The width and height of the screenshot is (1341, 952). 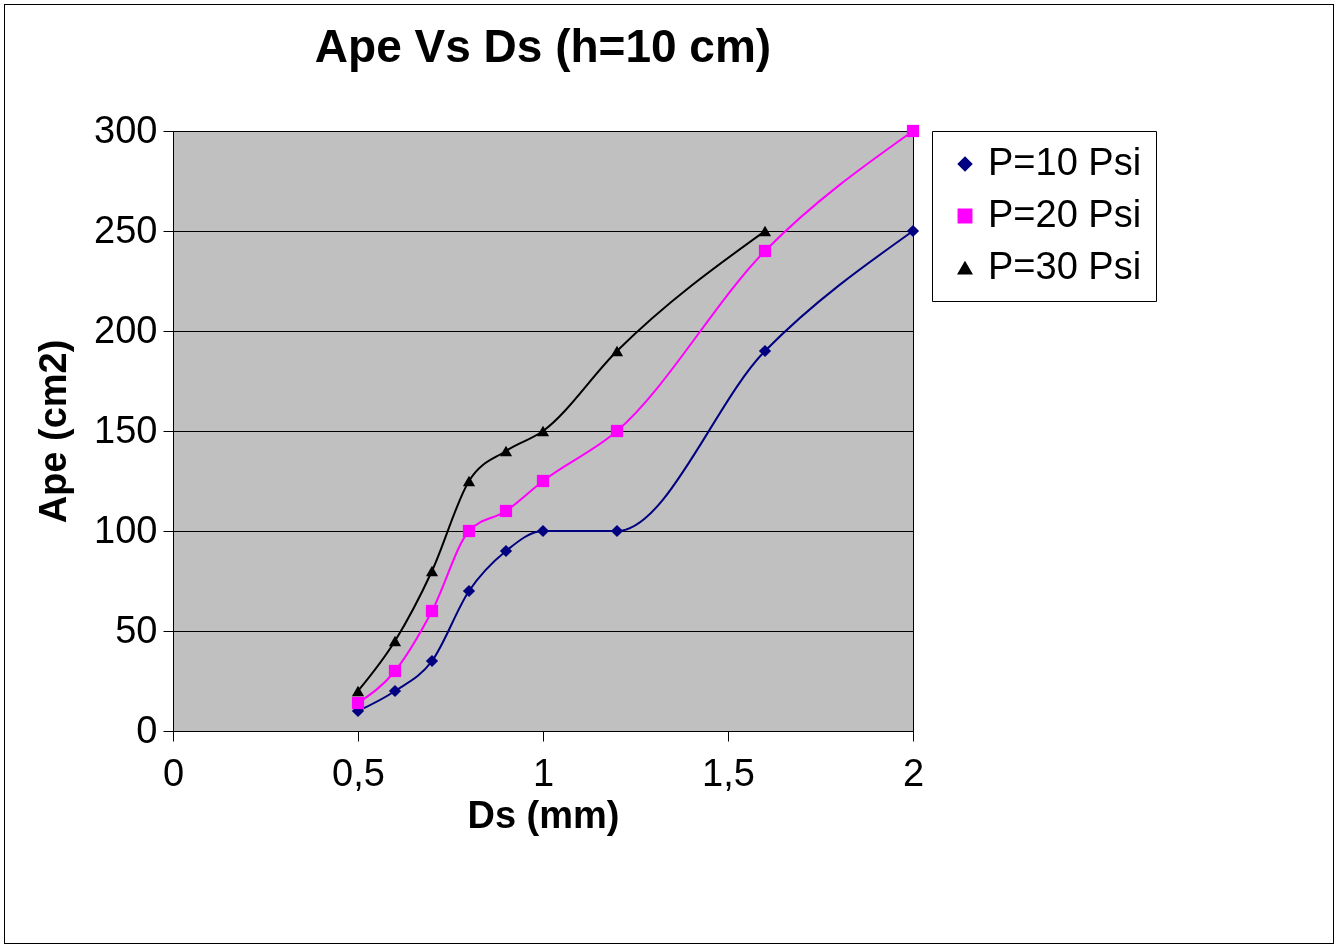 I want to click on legend-label: P=20 Psi, so click(x=1065, y=214).